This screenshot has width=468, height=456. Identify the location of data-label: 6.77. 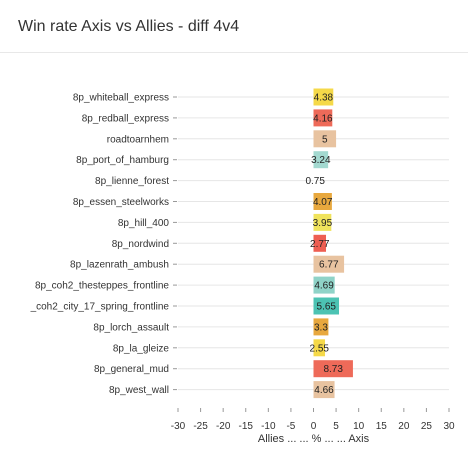
(329, 265).